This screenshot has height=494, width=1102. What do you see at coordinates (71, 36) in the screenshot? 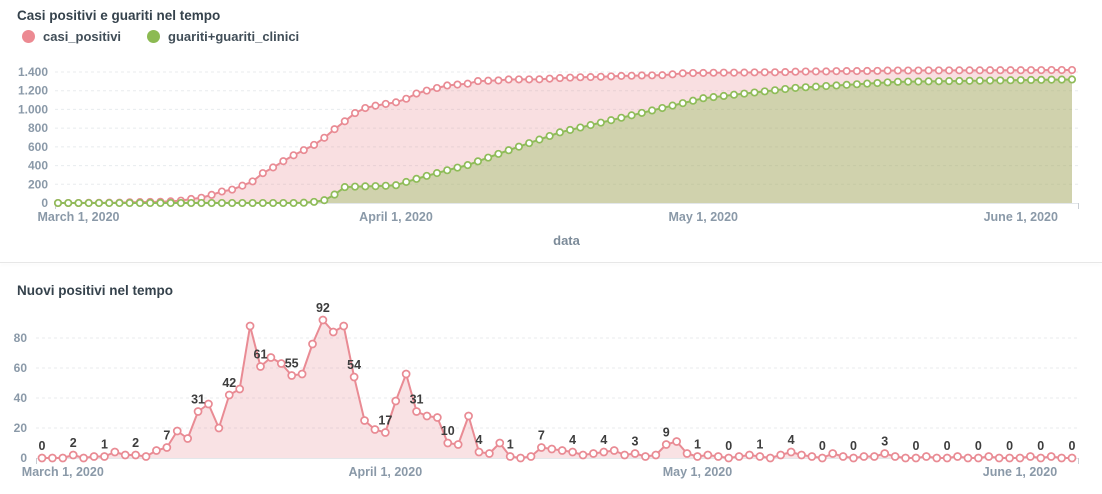
I see `legend-item-casi-positivi: casi_positivi` at bounding box center [71, 36].